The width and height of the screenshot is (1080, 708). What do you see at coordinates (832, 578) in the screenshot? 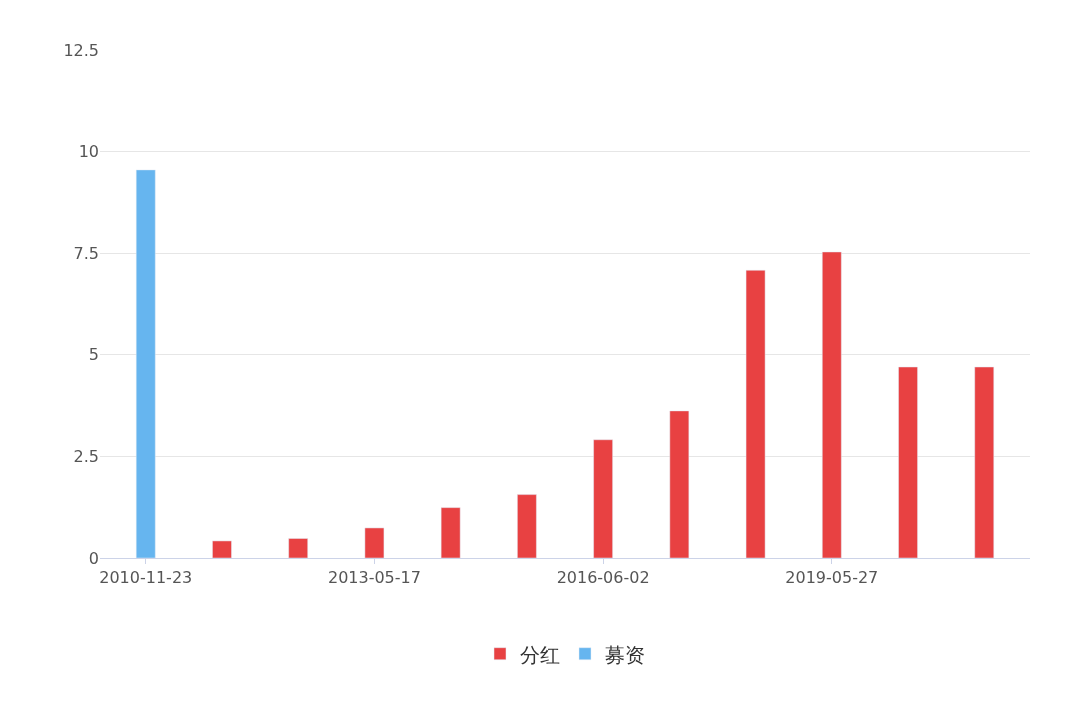
I see `x-tick-label: 2019-05-27` at bounding box center [832, 578].